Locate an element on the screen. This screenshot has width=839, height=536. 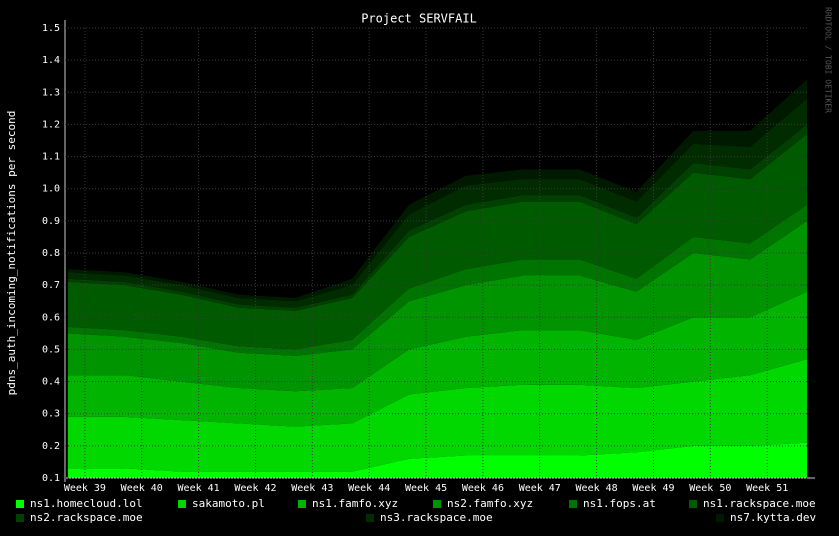
x-tick-label: Week 51 is located at coordinates (767, 488).